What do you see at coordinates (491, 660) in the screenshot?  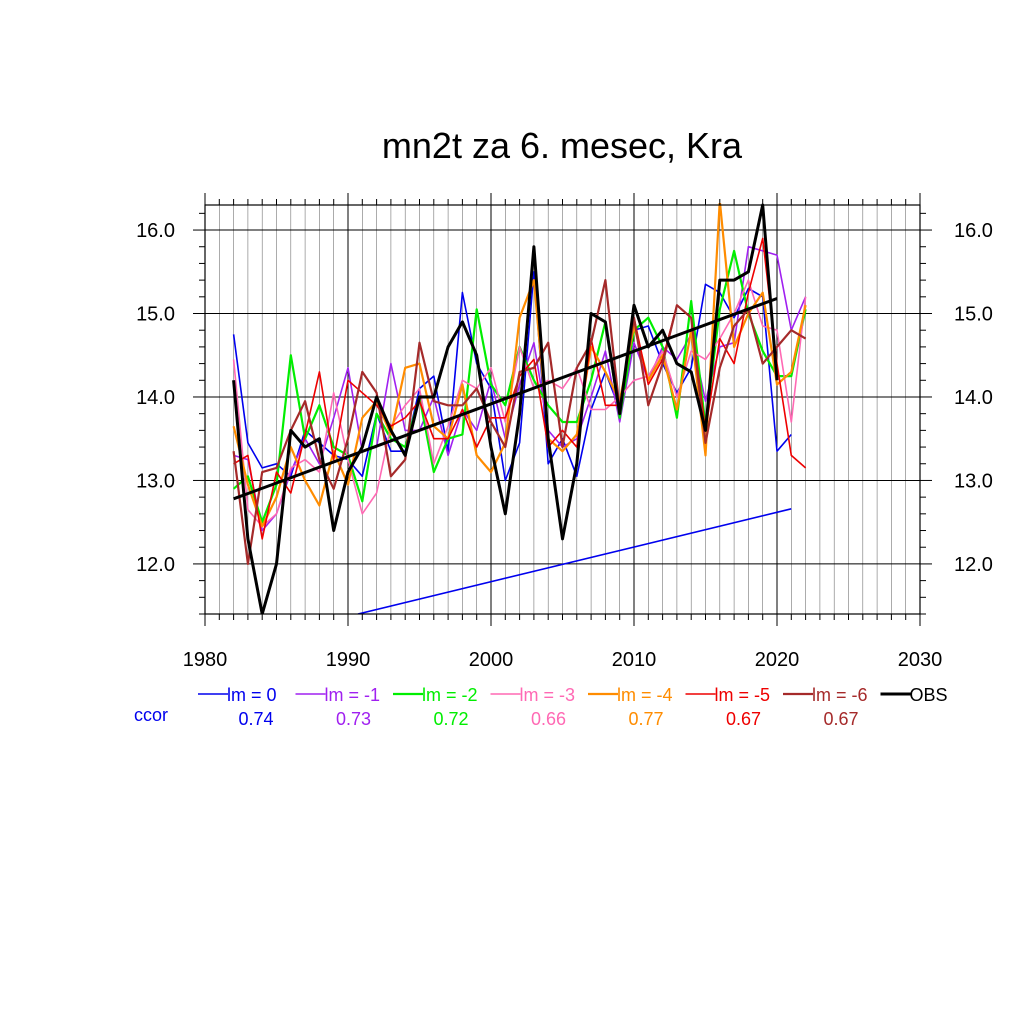 I see `x-tick-label: 2000` at bounding box center [491, 660].